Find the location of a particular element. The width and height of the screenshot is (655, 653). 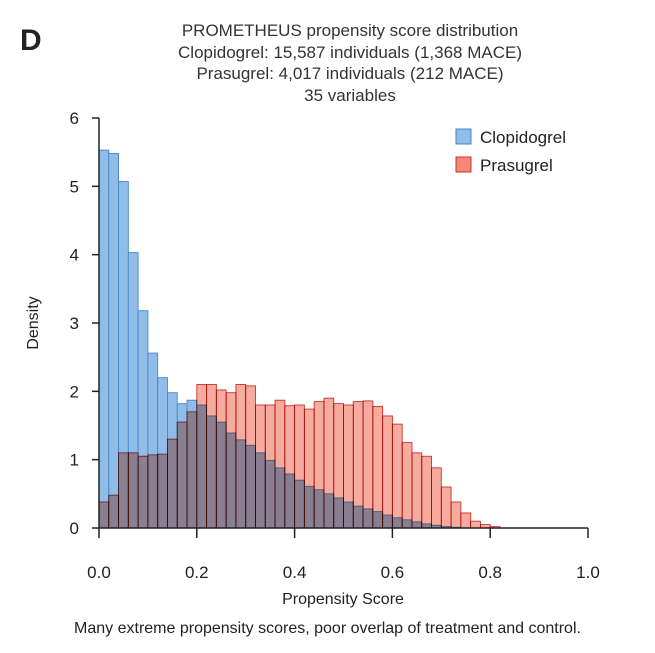

x-axis-title: Propensity Score is located at coordinates (343, 599).